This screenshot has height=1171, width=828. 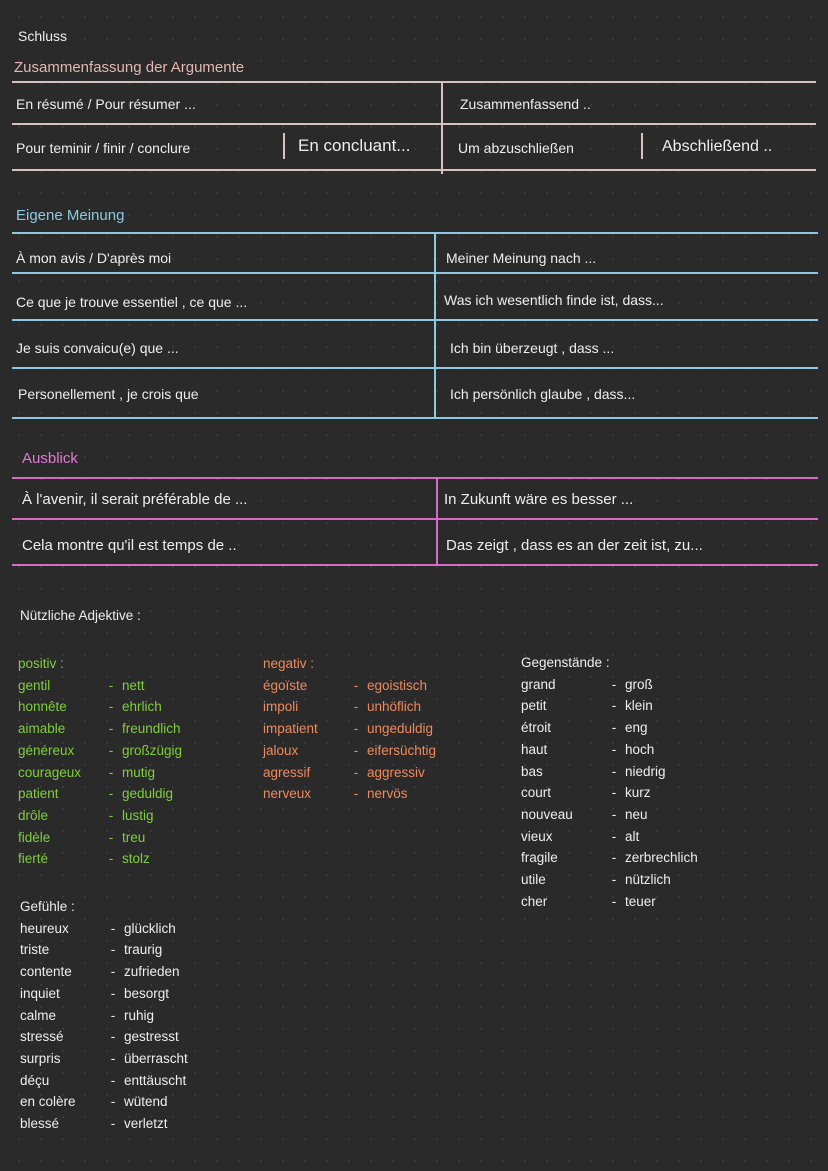 I want to click on vocab-row: calme - ruhig, so click(x=104, y=1016).